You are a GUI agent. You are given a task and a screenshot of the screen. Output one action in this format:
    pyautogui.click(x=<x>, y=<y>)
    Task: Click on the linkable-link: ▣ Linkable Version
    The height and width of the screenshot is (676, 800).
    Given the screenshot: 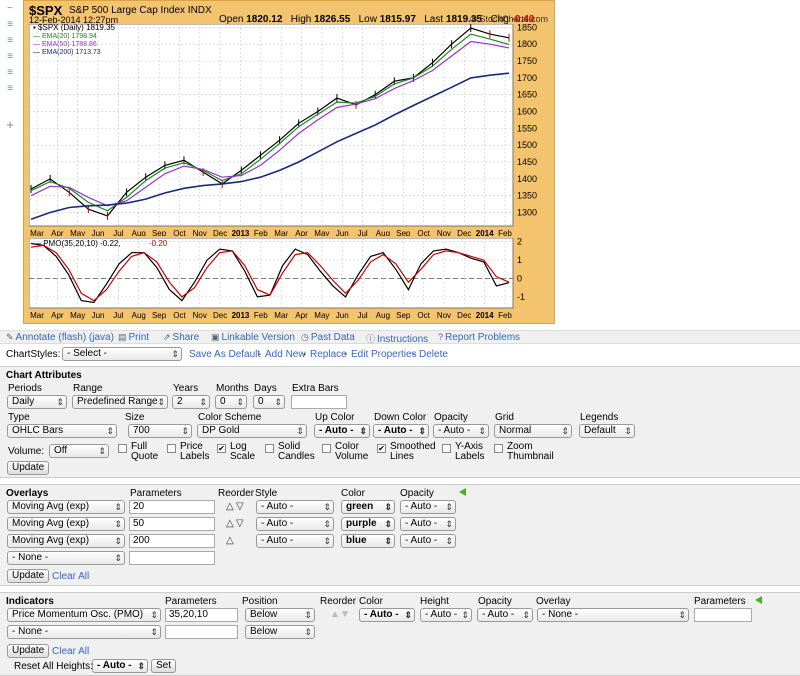 What is the action you would take?
    pyautogui.click(x=253, y=337)
    